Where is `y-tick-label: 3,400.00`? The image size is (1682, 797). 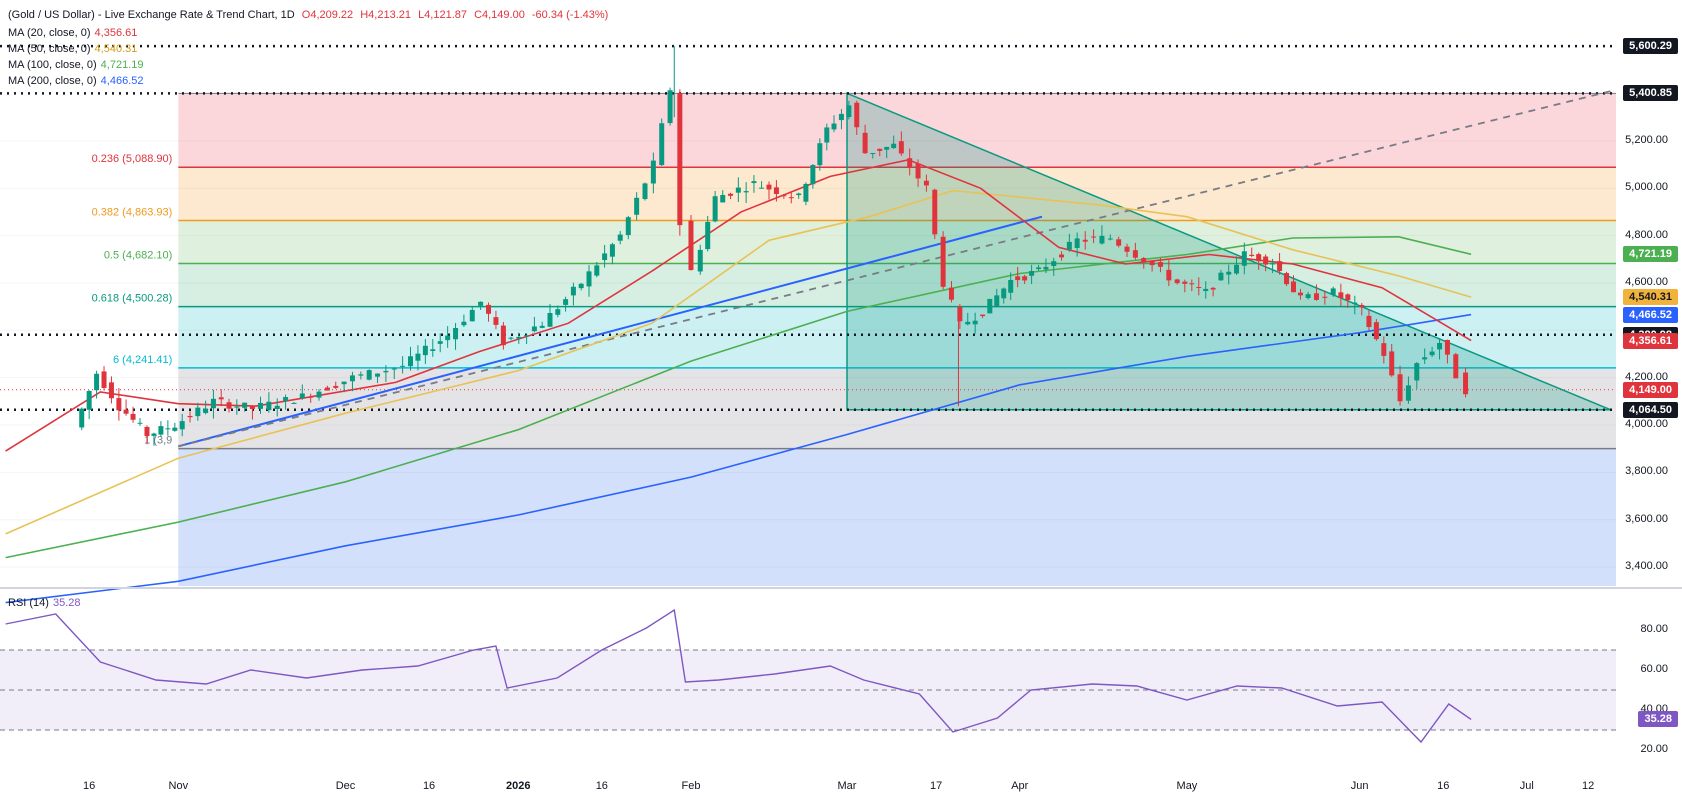
y-tick-label: 3,400.00 is located at coordinates (1646, 566).